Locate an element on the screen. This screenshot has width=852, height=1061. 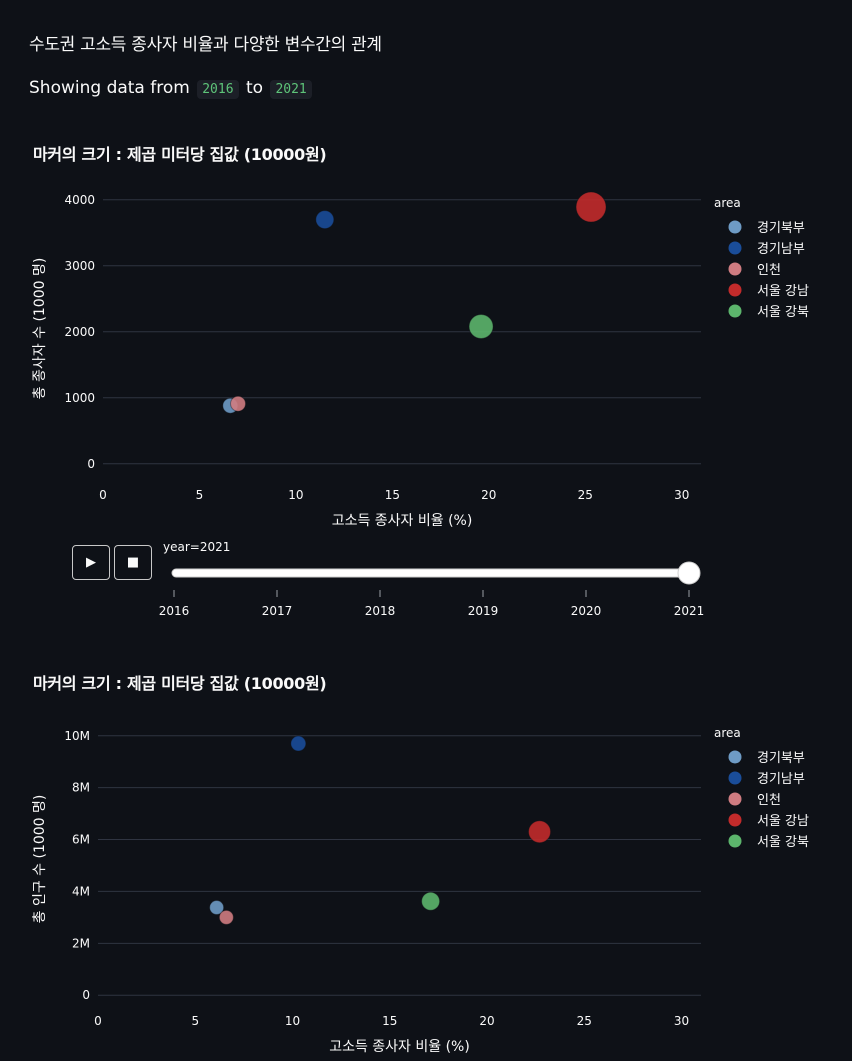
slider-current-label: year=2021 is located at coordinates (196, 547).